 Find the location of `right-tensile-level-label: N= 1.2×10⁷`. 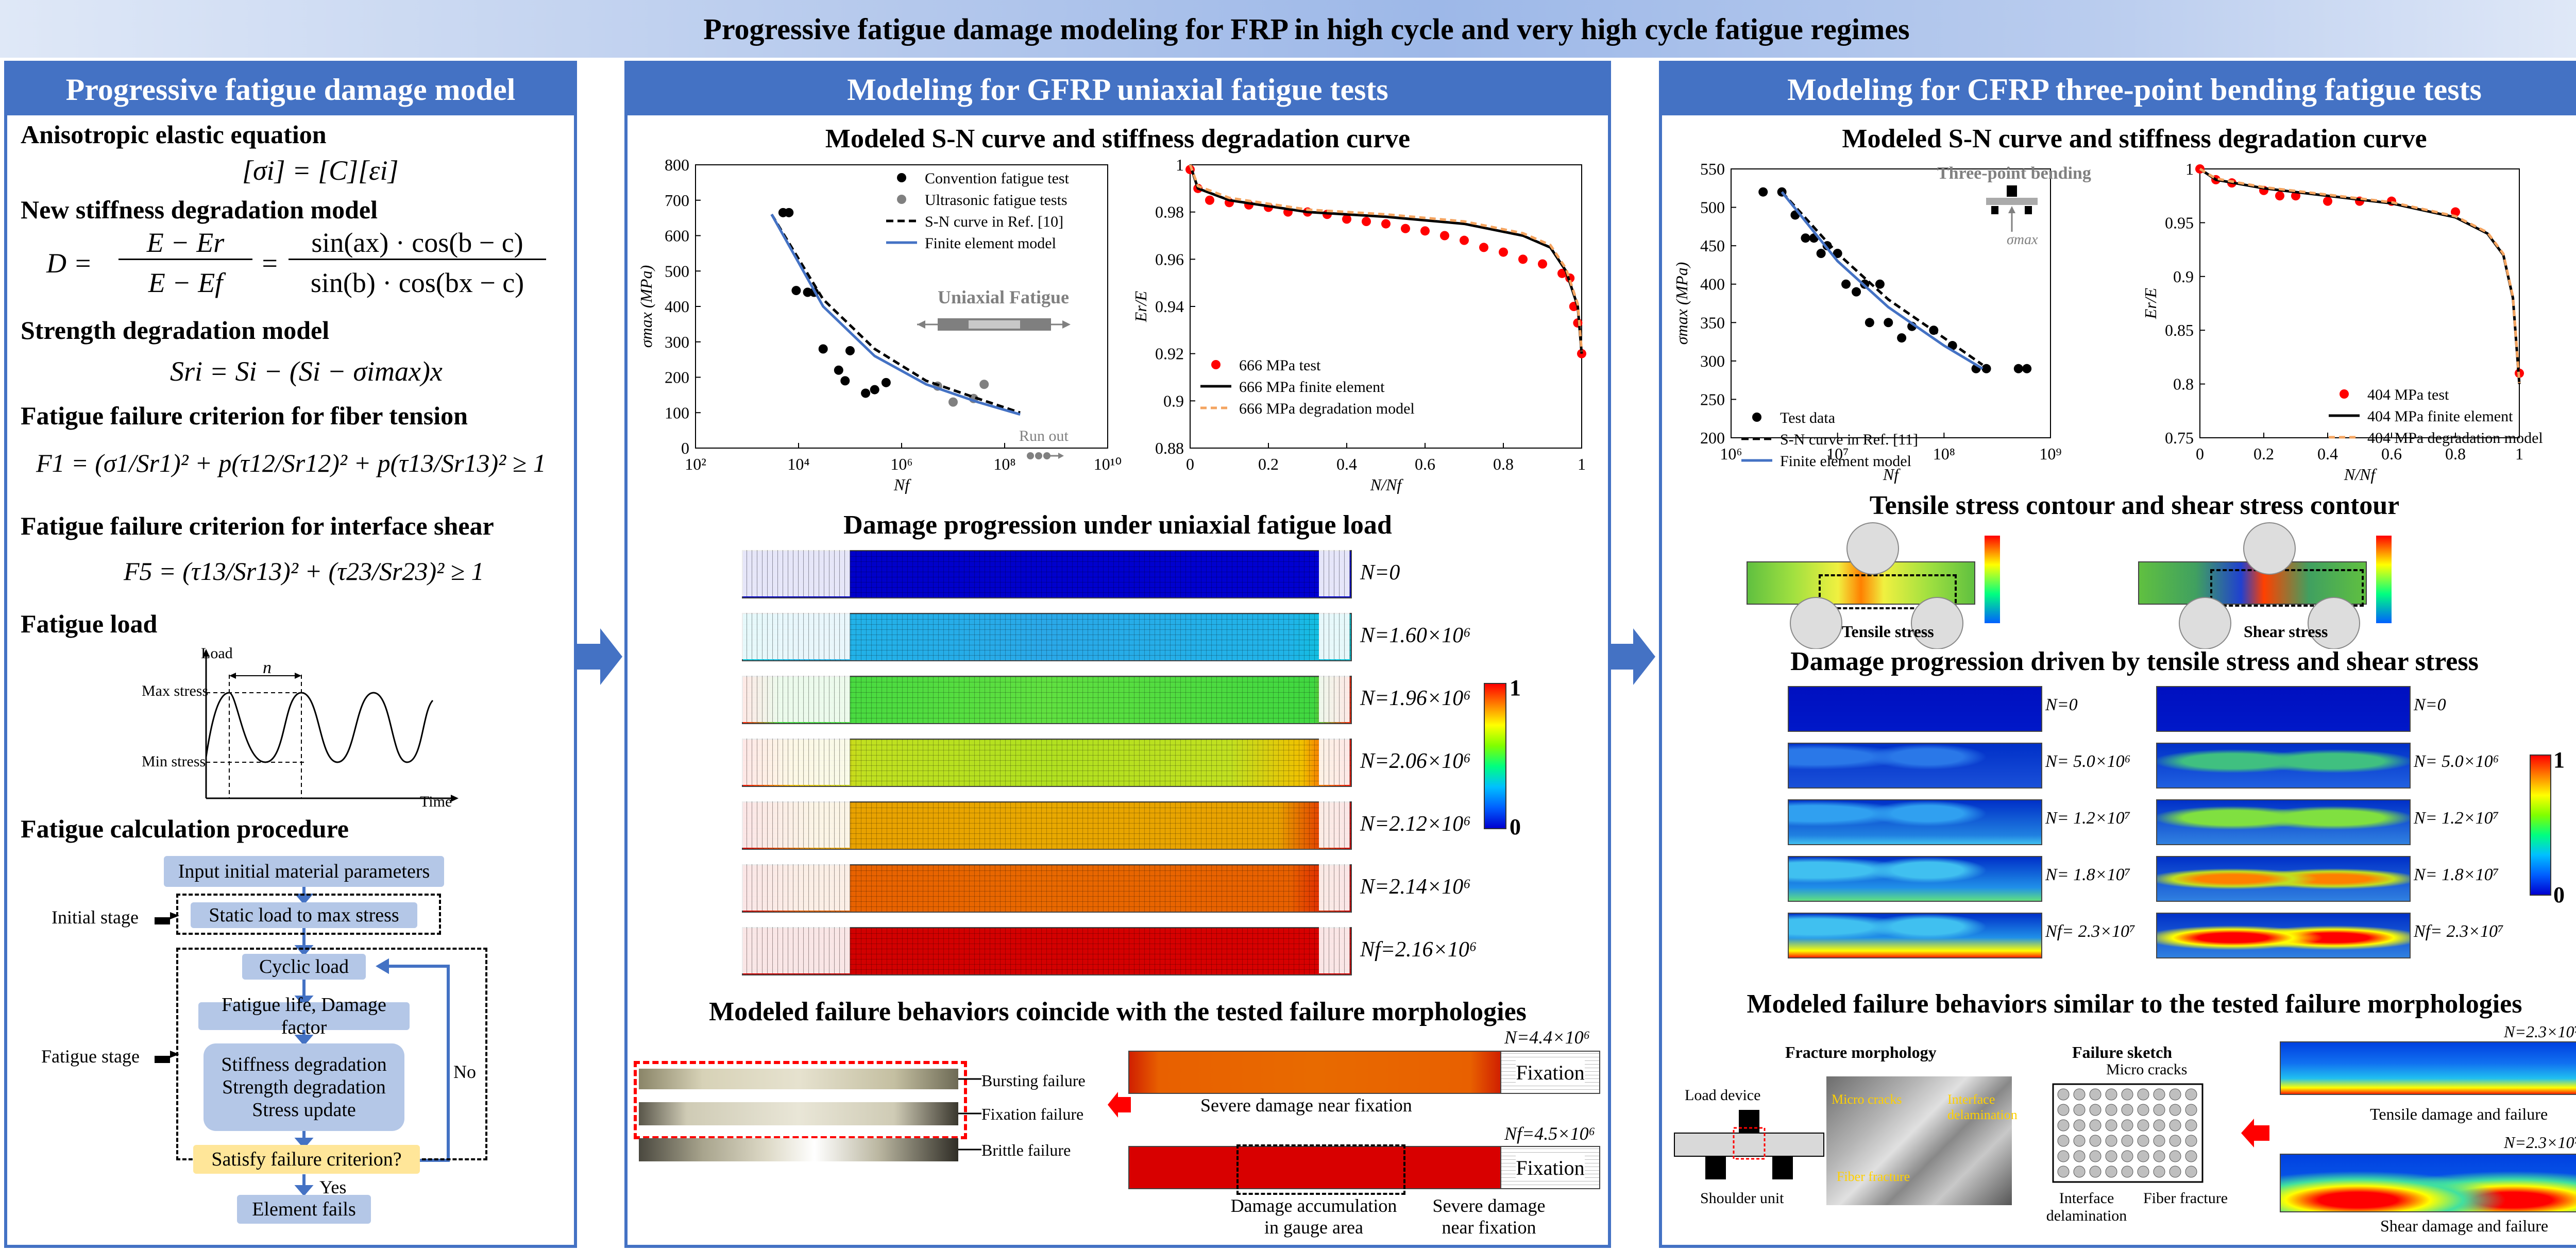

right-tensile-level-label: N= 1.2×10⁷ is located at coordinates (2088, 818).